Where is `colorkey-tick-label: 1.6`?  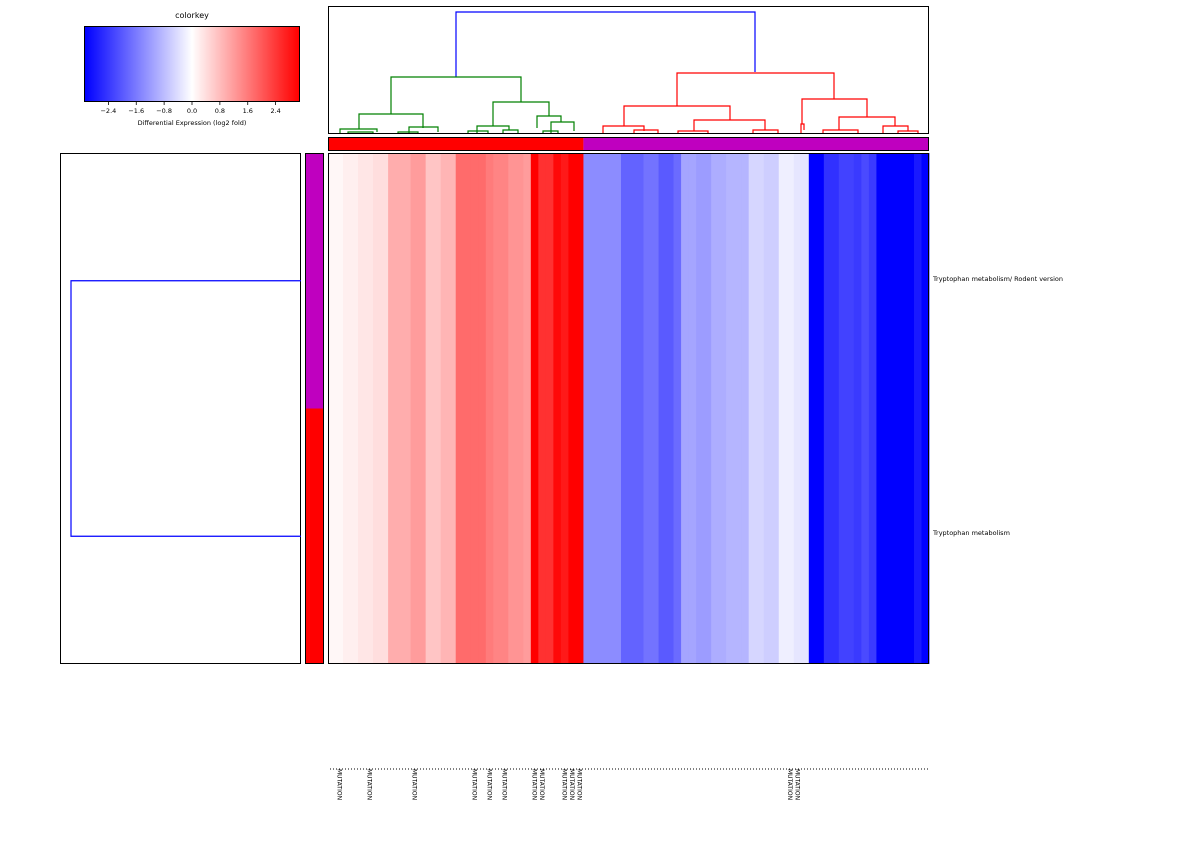
colorkey-tick-label: 1.6 is located at coordinates (248, 111).